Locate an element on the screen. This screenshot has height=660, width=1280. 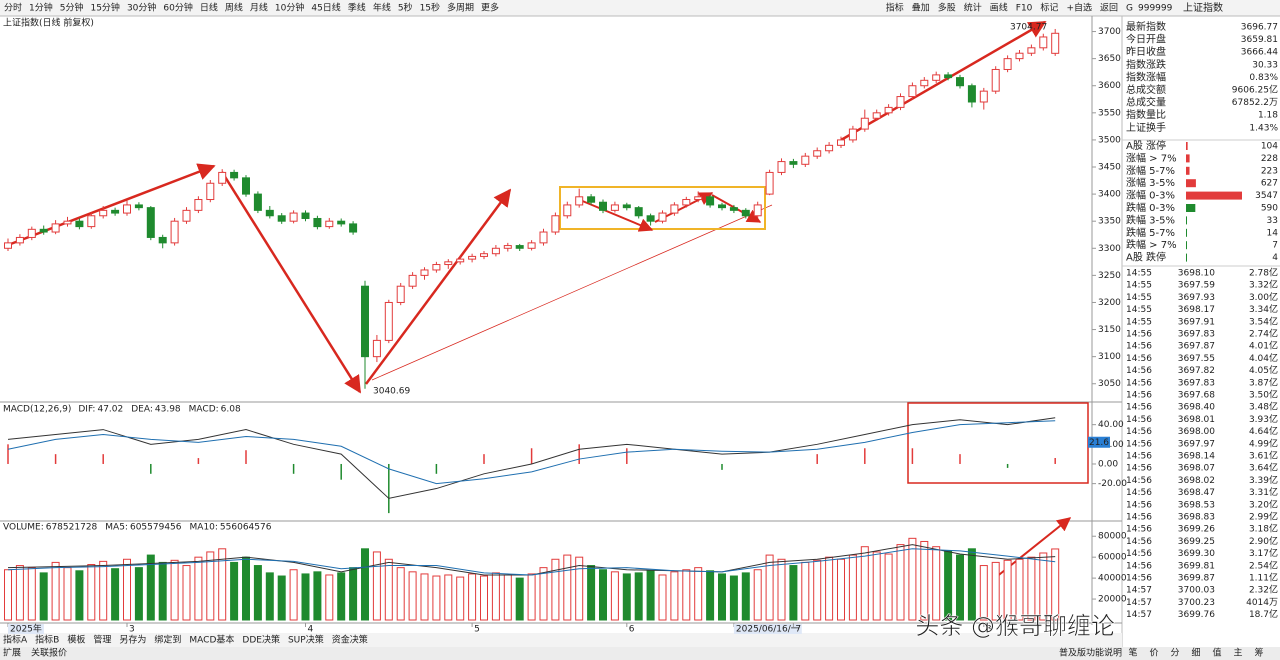
tool-button: 多股 is located at coordinates (947, 8).